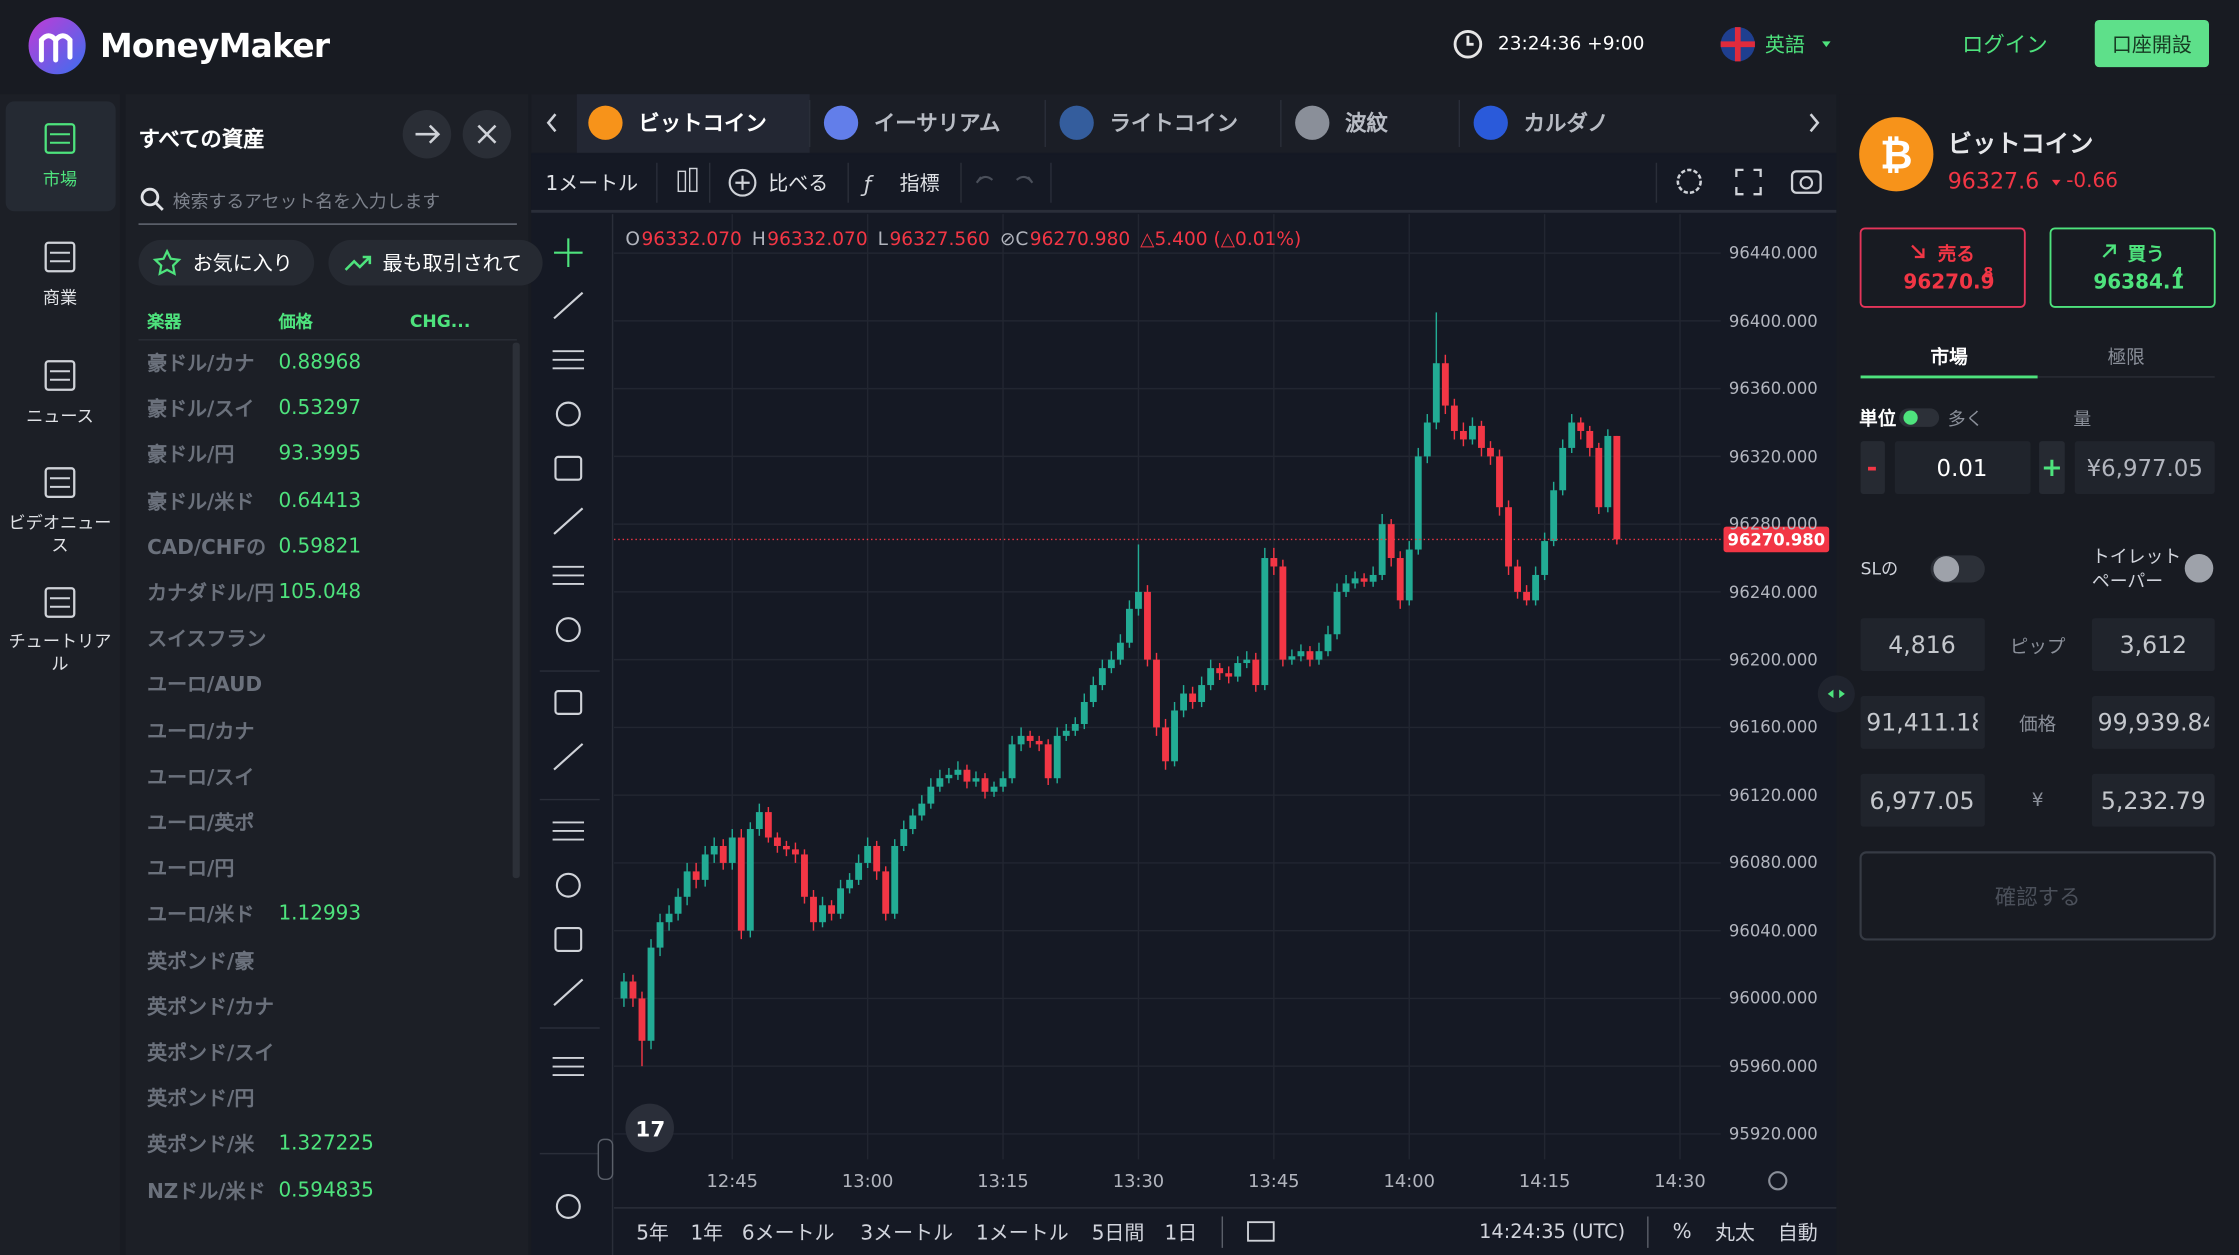  What do you see at coordinates (1174, 123) in the screenshot?
I see `asset-tab: ライトコイン` at bounding box center [1174, 123].